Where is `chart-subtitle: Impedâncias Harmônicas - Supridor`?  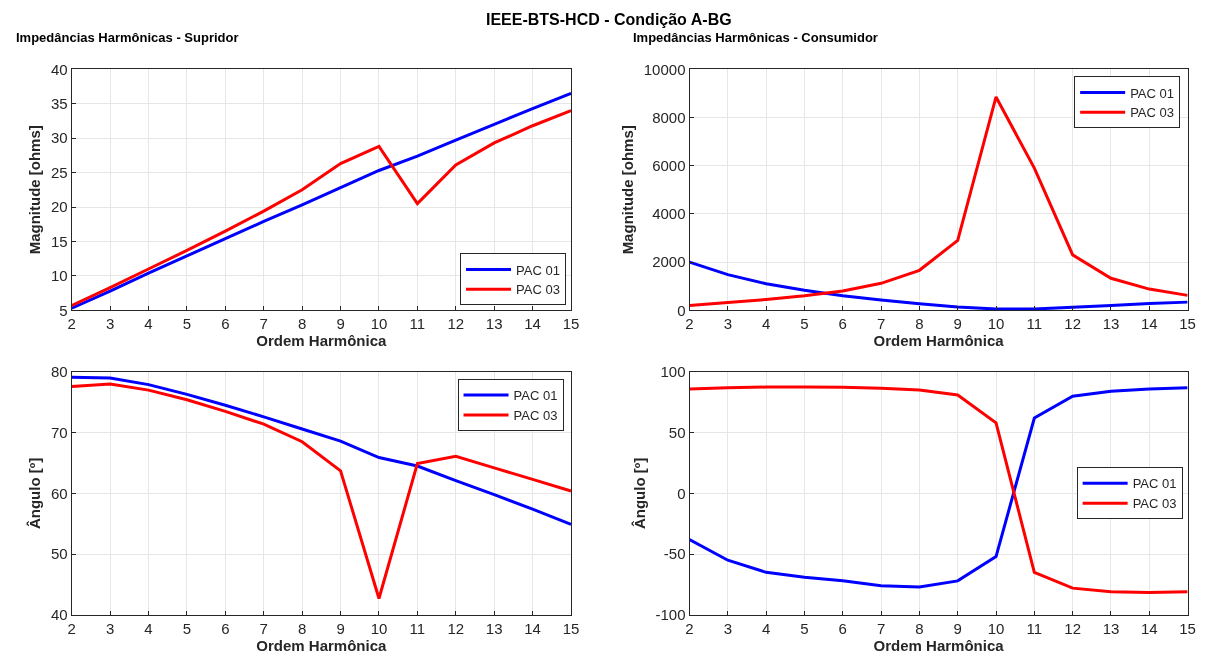
chart-subtitle: Impedâncias Harmônicas - Supridor is located at coordinates (127, 37).